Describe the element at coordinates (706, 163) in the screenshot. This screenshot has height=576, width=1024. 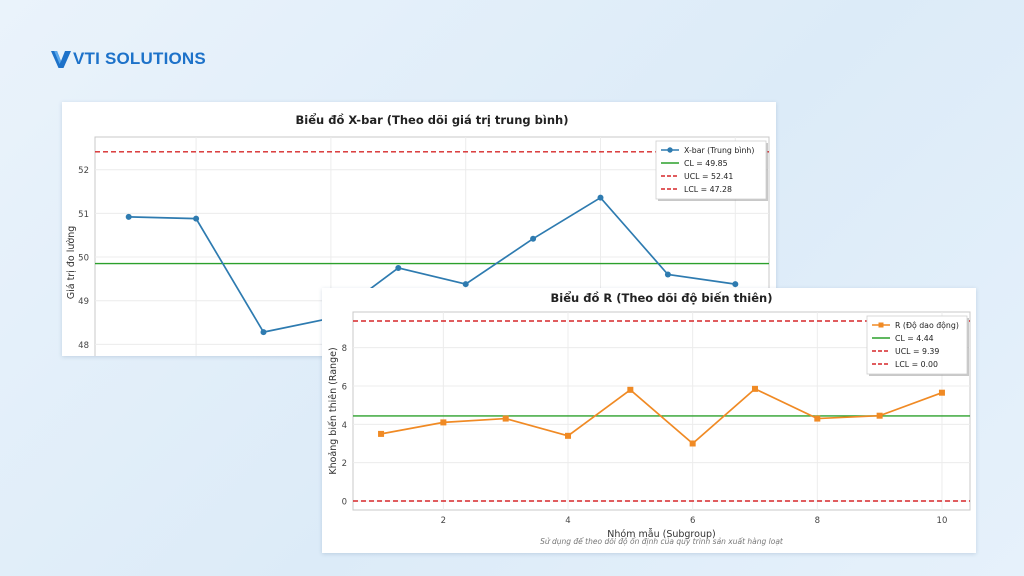
I see `legend-label: CL = 49.85` at that location.